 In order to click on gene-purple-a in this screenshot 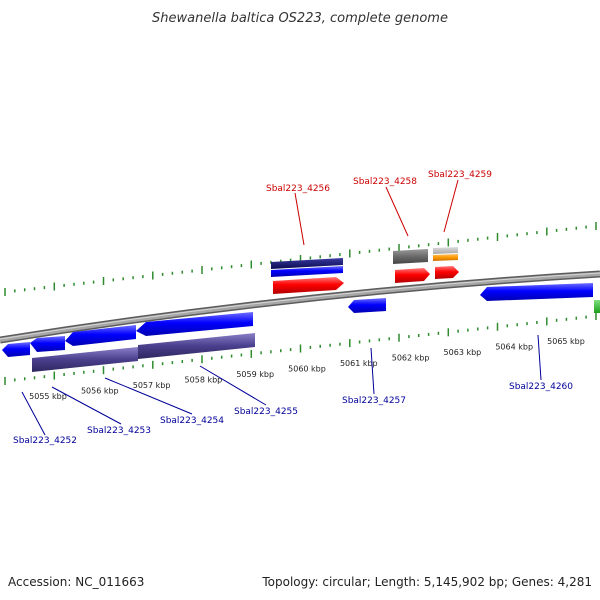, I will do `click(85, 359)`.